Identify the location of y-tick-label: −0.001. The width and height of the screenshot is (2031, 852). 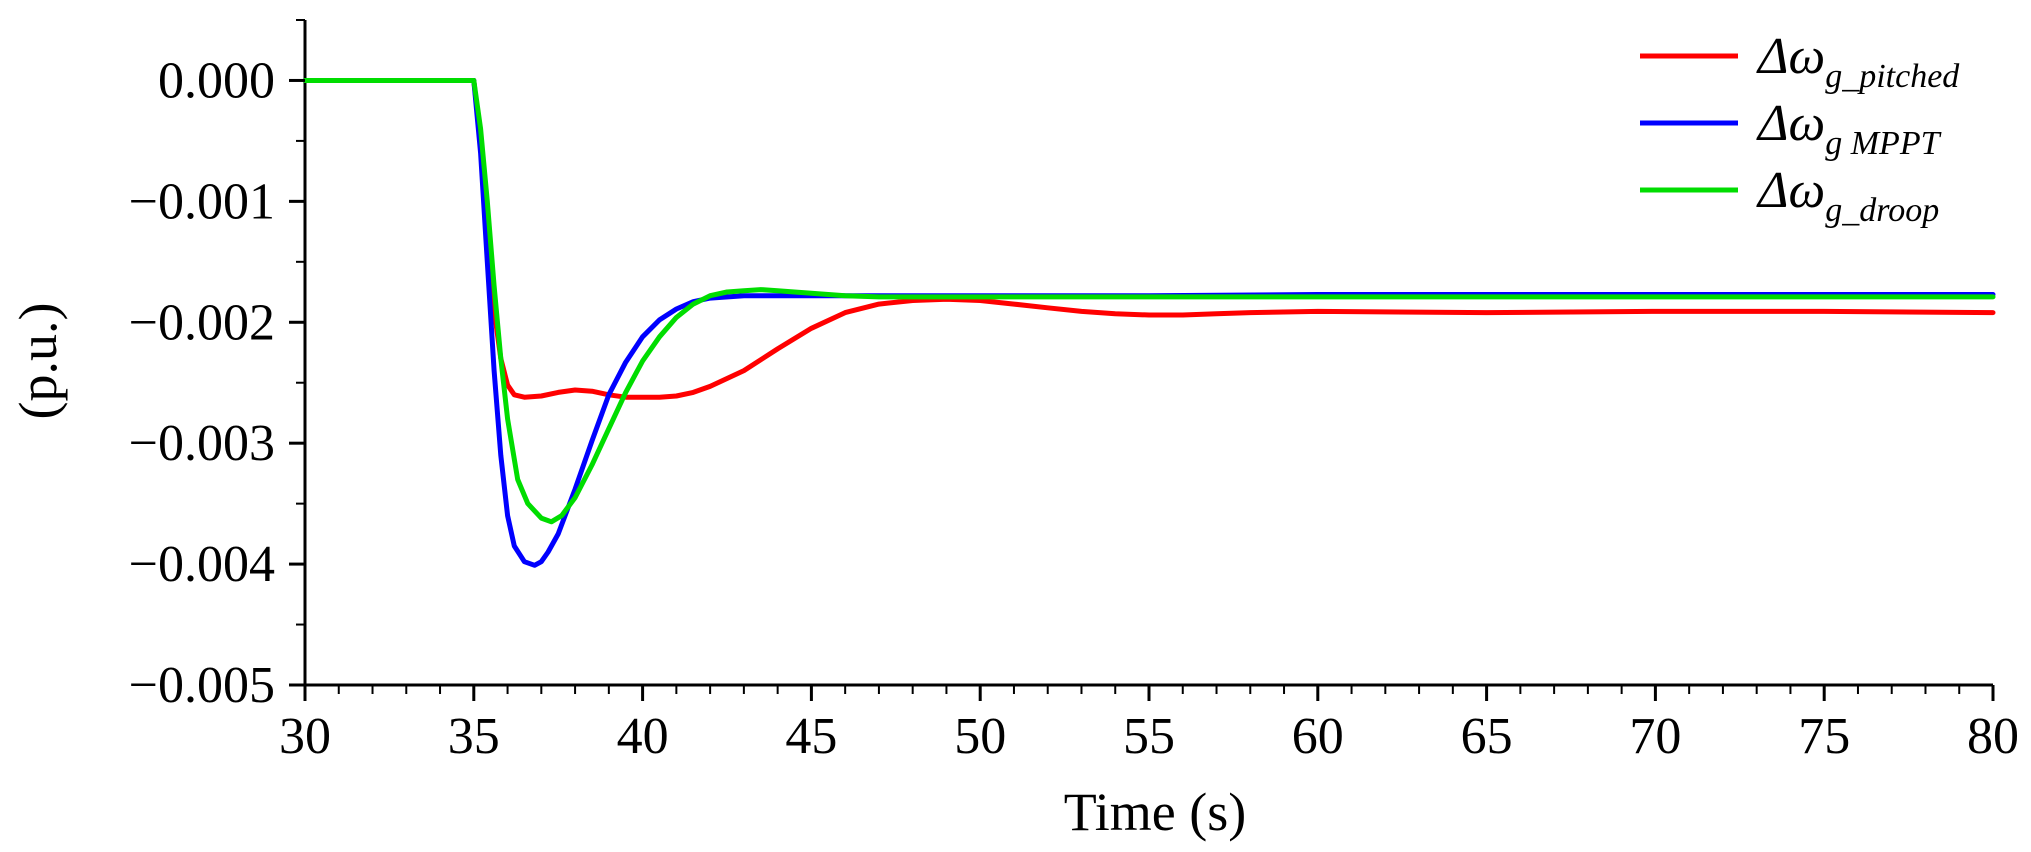
(202, 201).